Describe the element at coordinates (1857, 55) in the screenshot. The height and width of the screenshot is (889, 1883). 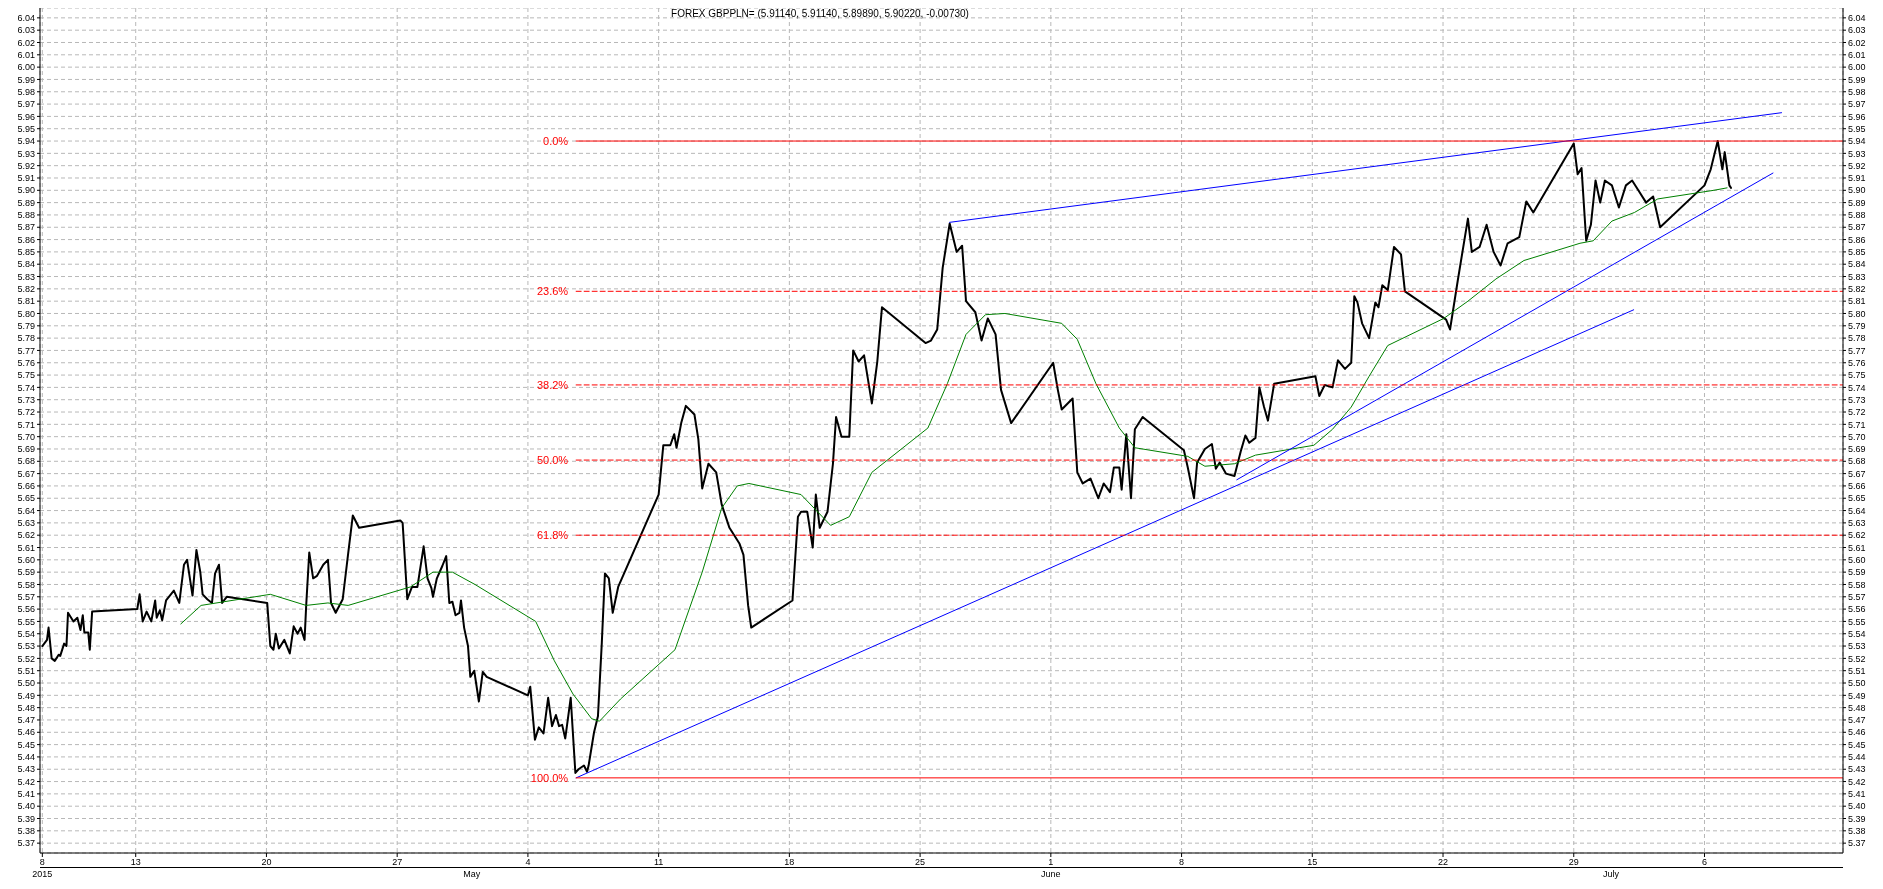
I see `y2-tick-label: 6.01` at that location.